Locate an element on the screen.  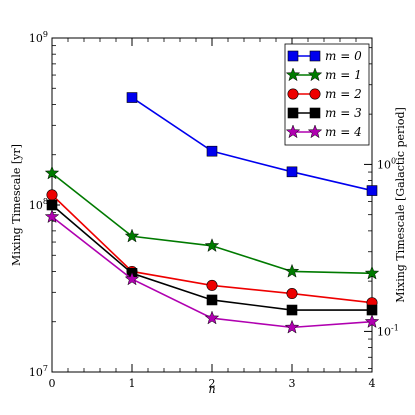
legend-label: m = 0 is located at coordinates (343, 56).